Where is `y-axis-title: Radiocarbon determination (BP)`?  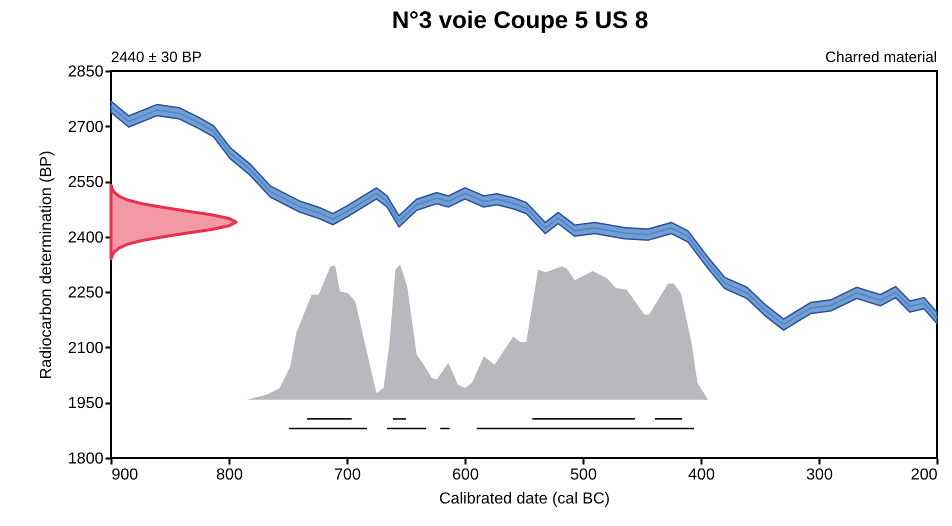
y-axis-title: Radiocarbon determination (BP) is located at coordinates (46, 265).